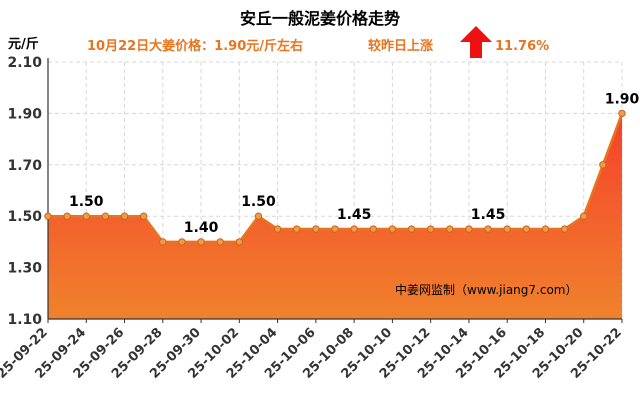 The height and width of the screenshot is (410, 640). I want to click on subtitle-price: 10月22日大姜价格：1.90元/斤左右, so click(195, 46).